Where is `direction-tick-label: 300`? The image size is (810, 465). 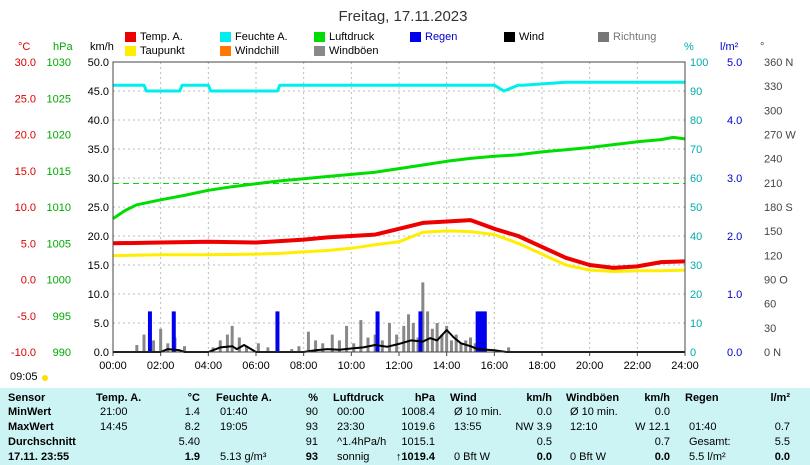
direction-tick-label: 300 is located at coordinates (773, 111).